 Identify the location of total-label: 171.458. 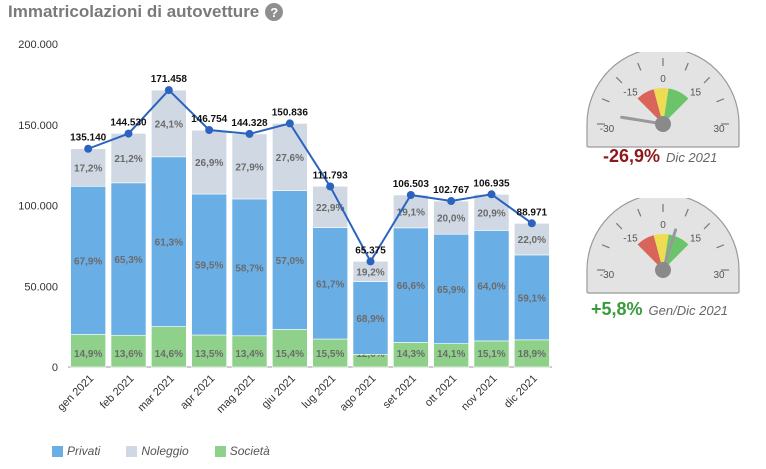
(169, 79).